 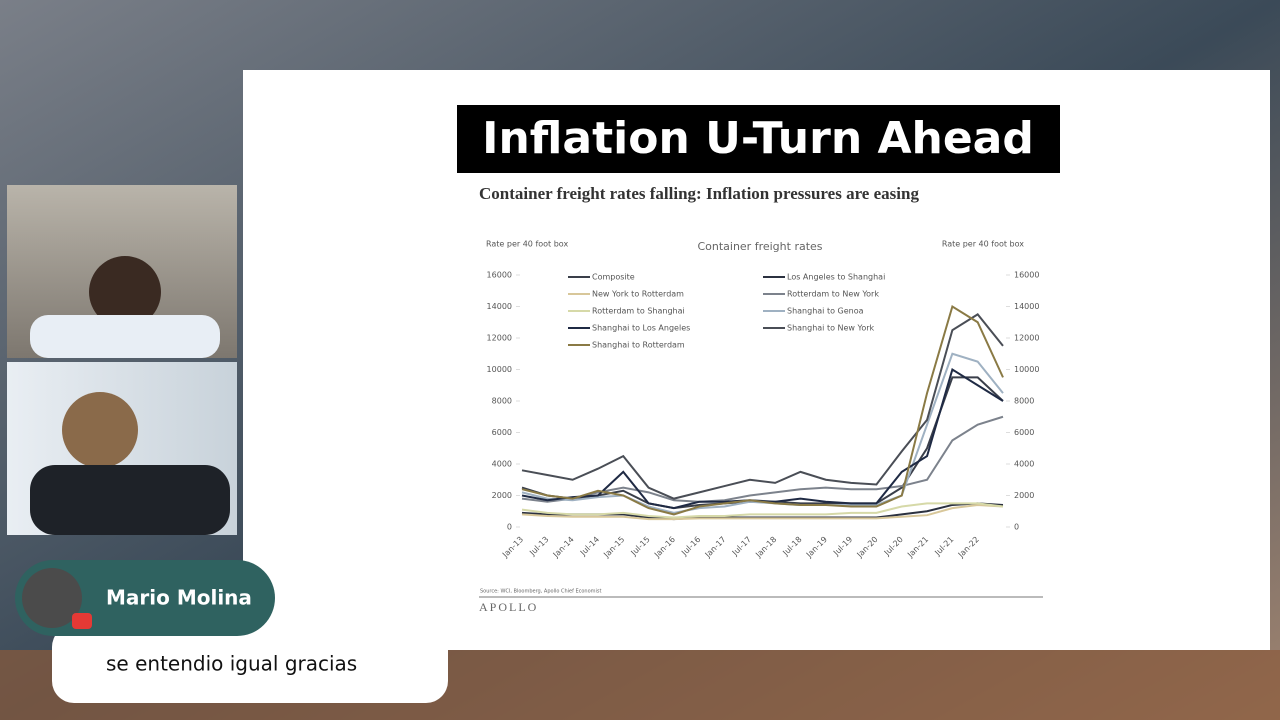 What do you see at coordinates (499, 306) in the screenshot?
I see `y-tick-label: 14000` at bounding box center [499, 306].